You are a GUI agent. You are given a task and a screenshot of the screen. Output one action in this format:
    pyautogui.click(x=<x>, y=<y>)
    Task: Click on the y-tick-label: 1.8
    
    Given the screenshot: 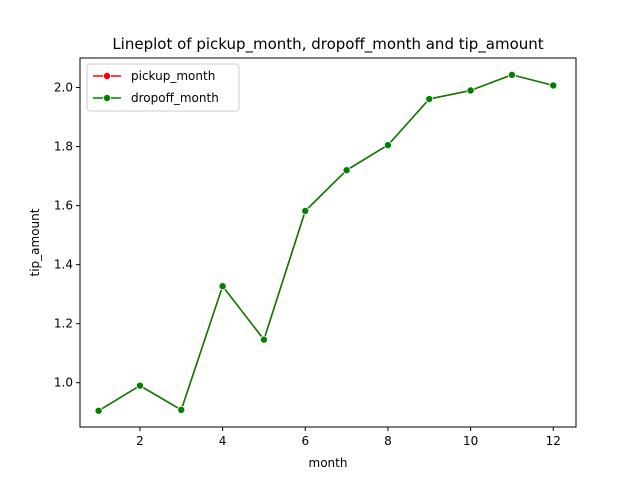 What is the action you would take?
    pyautogui.click(x=63, y=147)
    